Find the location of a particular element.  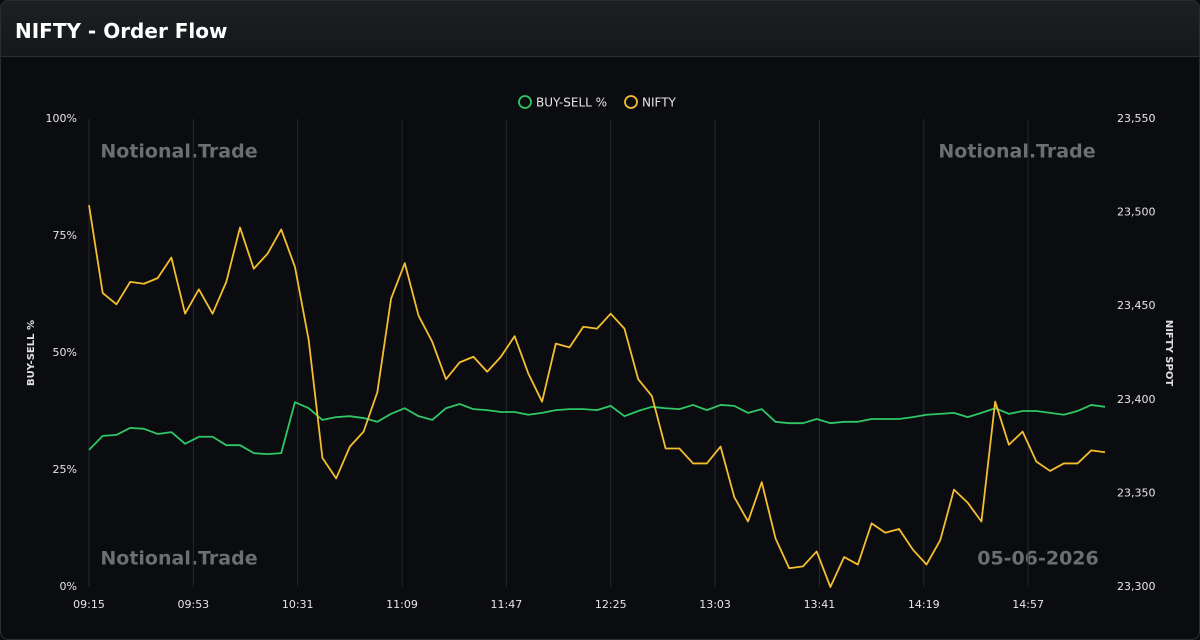

y2-axis-title: NIFTY SPOT is located at coordinates (1168, 353).